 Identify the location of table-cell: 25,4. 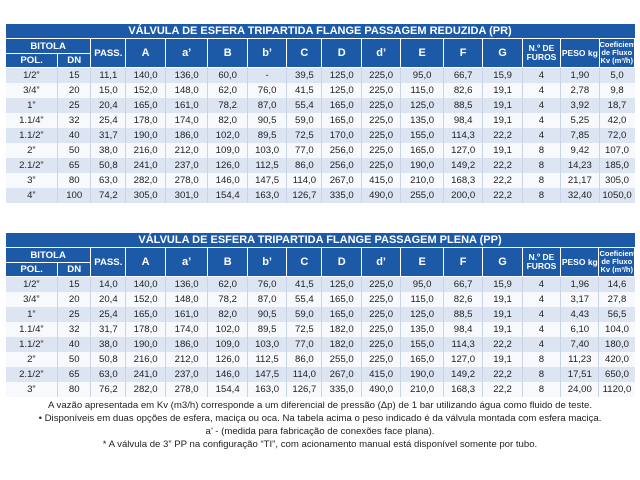
(108, 120).